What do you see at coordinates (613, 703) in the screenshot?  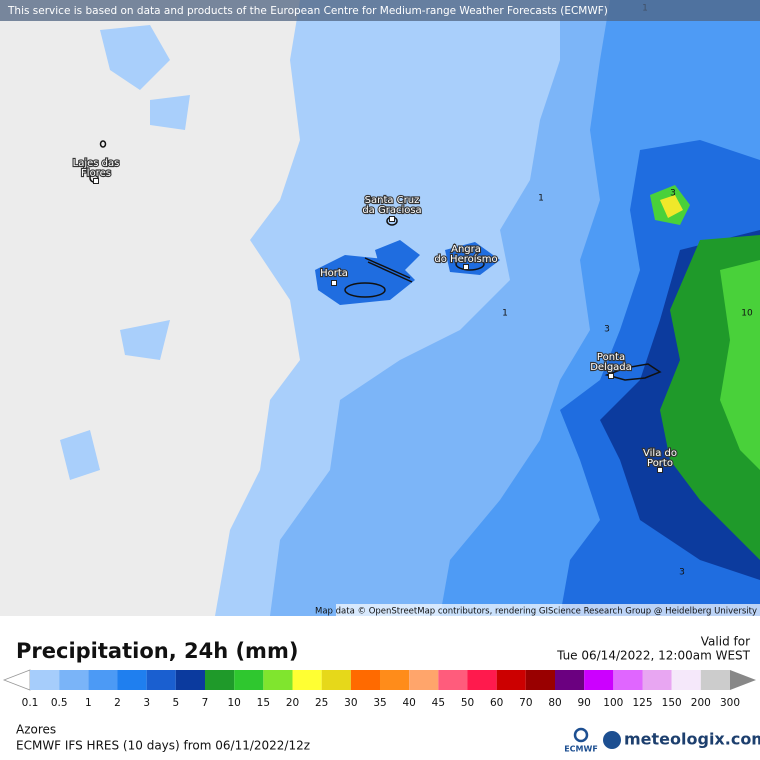 I see `scale-label: 100` at bounding box center [613, 703].